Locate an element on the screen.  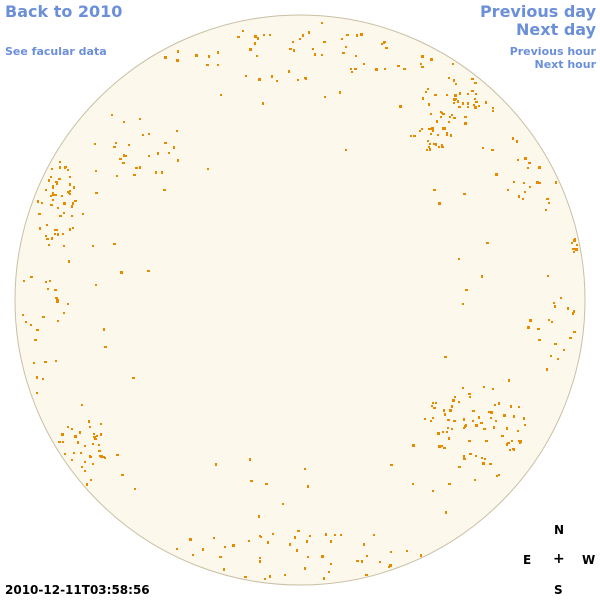
previous-hour-link: Previous hour is located at coordinates (552, 51).